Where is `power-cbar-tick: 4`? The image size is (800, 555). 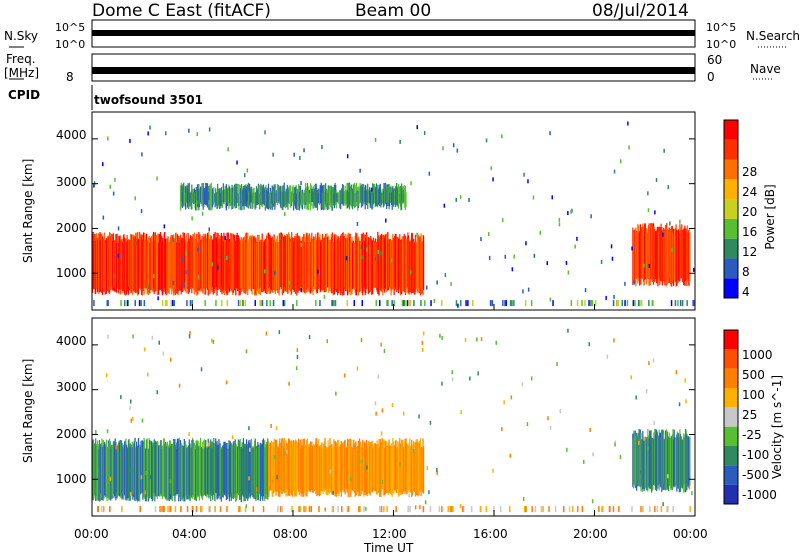 power-cbar-tick: 4 is located at coordinates (746, 292).